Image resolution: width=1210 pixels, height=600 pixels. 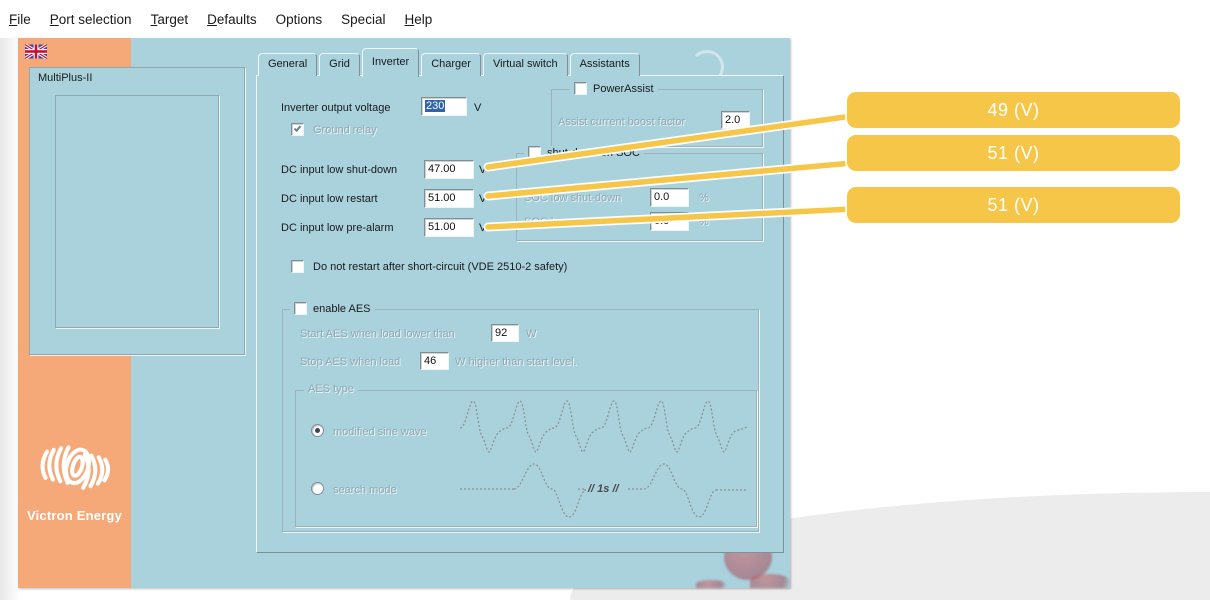 What do you see at coordinates (65, 78) in the screenshot?
I see `device-label: MultiPlus-II` at bounding box center [65, 78].